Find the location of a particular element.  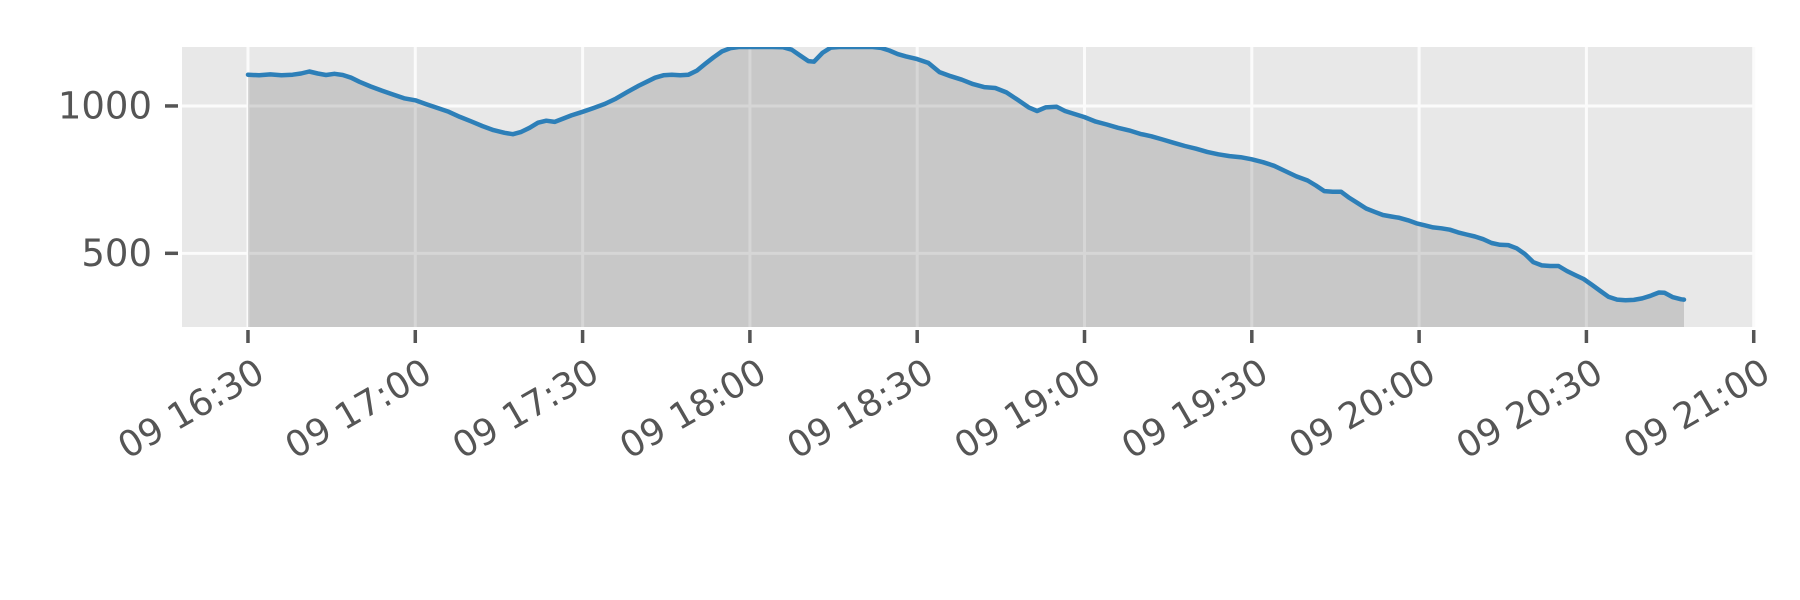

x-tick-label: 09 17:30 is located at coordinates (526, 409).